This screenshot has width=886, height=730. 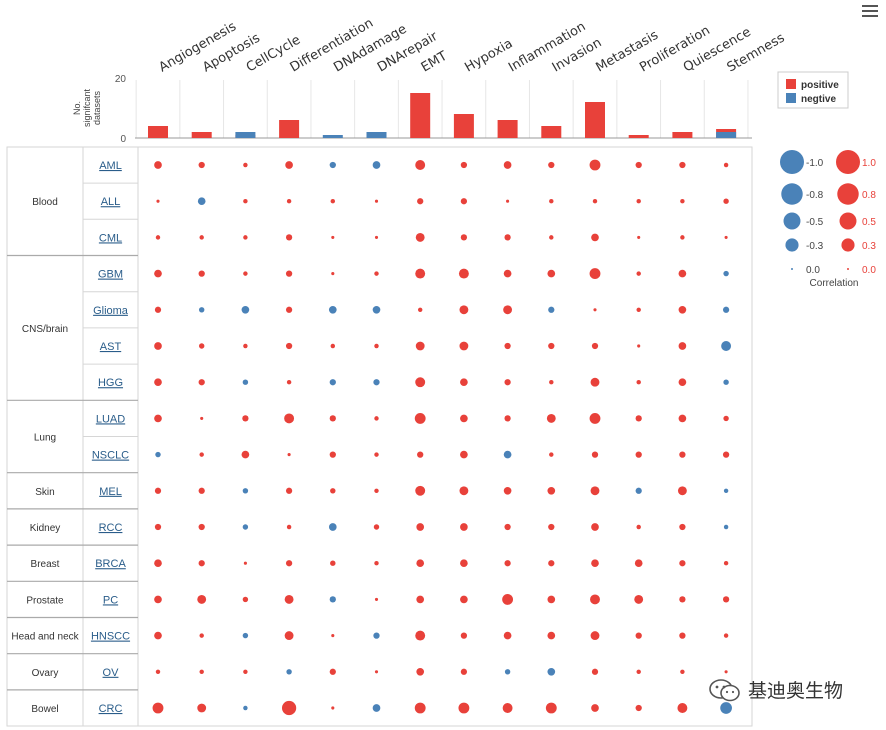 I want to click on bubble-rcc-hypoxia, so click(x=464, y=527).